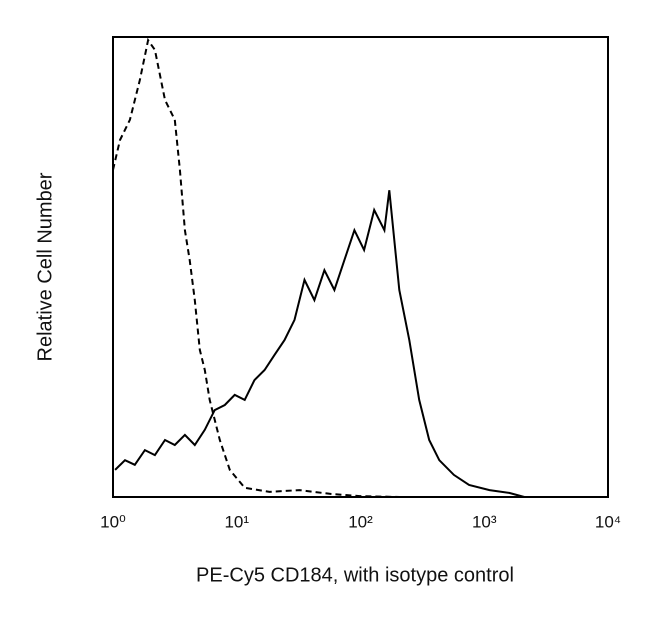 The width and height of the screenshot is (650, 622). Describe the element at coordinates (355, 575) in the screenshot. I see `x-axis-title: PE-Cy5 CD184, with isotype control` at that location.